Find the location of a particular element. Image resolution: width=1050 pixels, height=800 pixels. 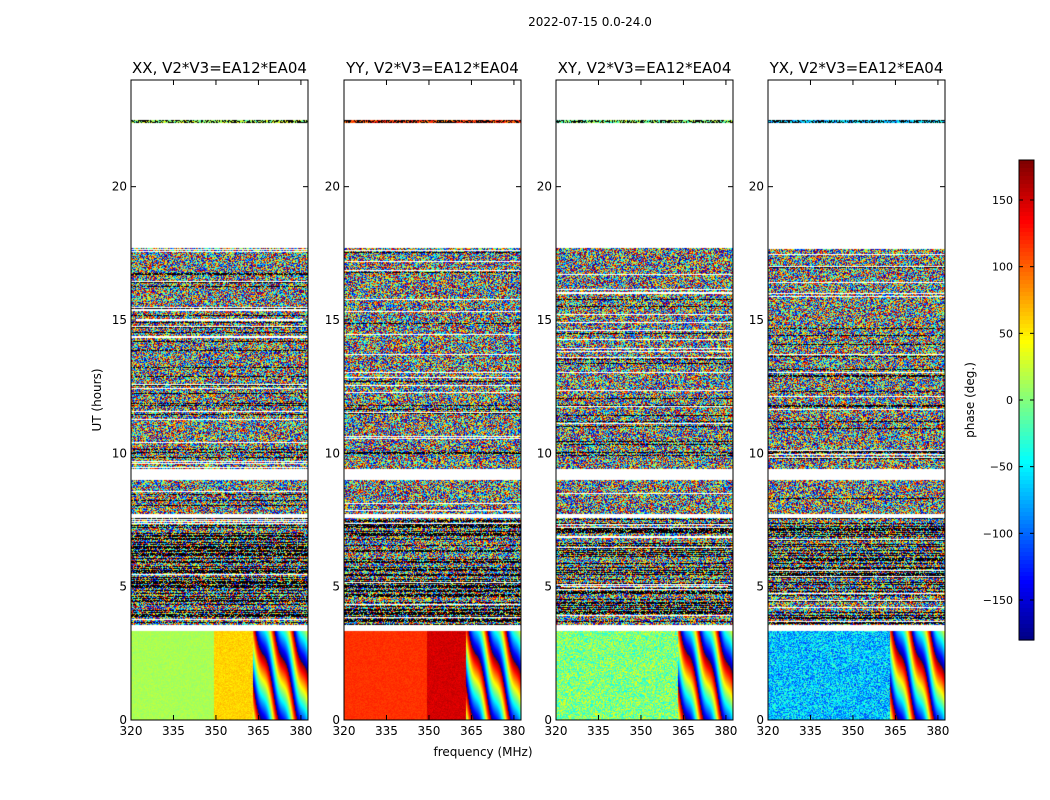

x-axis-label: frequency (MHz) is located at coordinates (482, 752).